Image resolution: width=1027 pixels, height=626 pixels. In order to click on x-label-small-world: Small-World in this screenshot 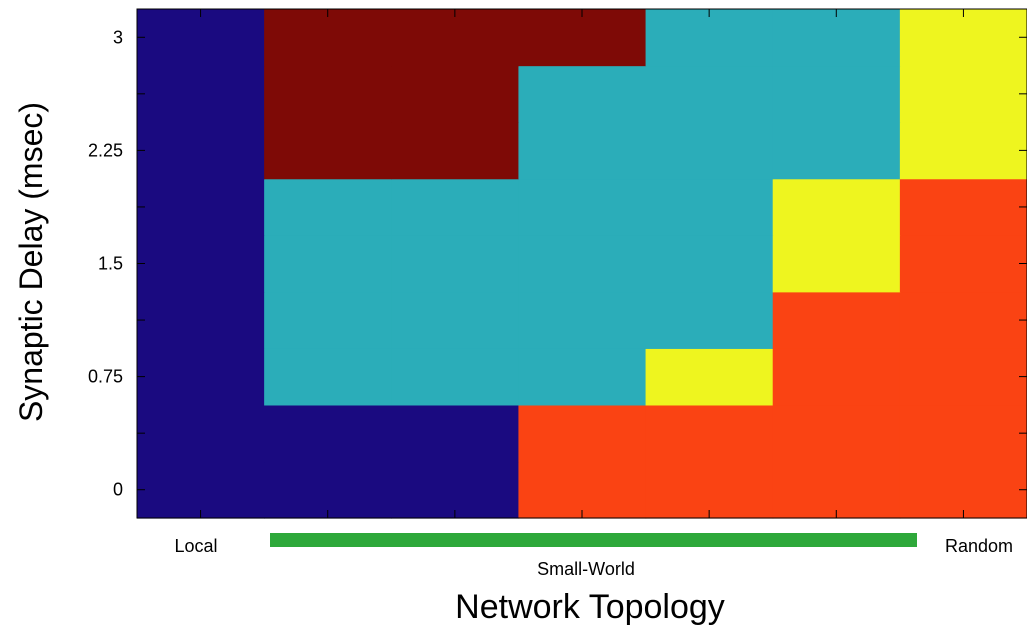, I will do `click(586, 569)`.